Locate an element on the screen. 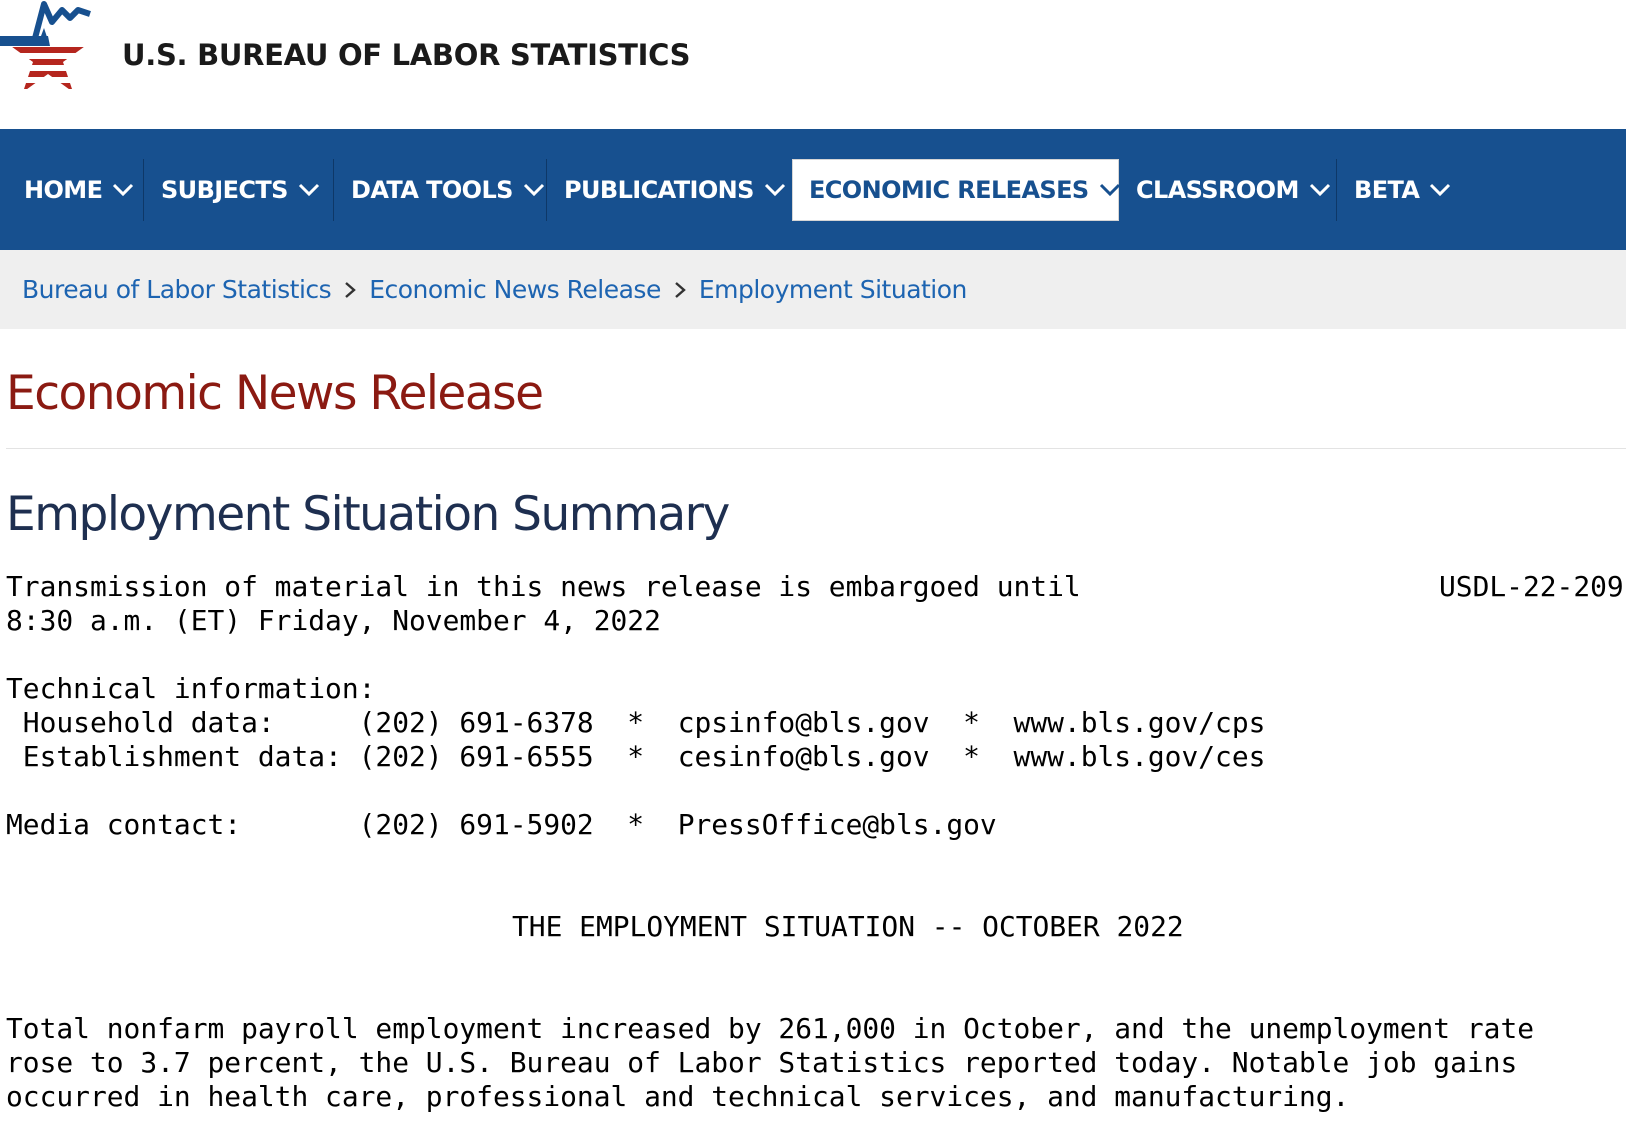  title-divider is located at coordinates (816, 448).